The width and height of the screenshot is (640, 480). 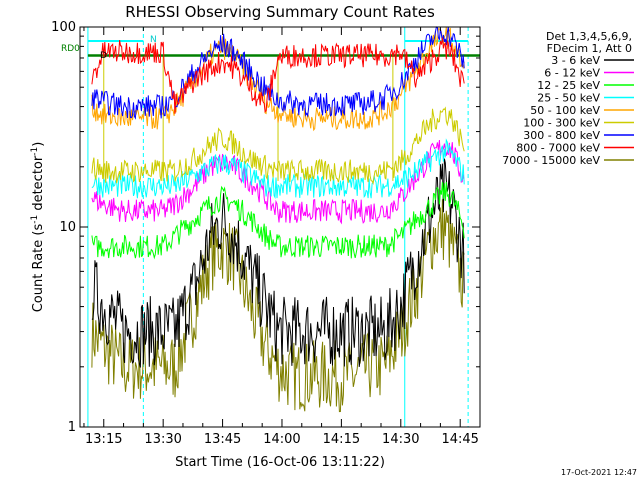 I want to click on rd0-label: RD0, so click(x=70, y=49).